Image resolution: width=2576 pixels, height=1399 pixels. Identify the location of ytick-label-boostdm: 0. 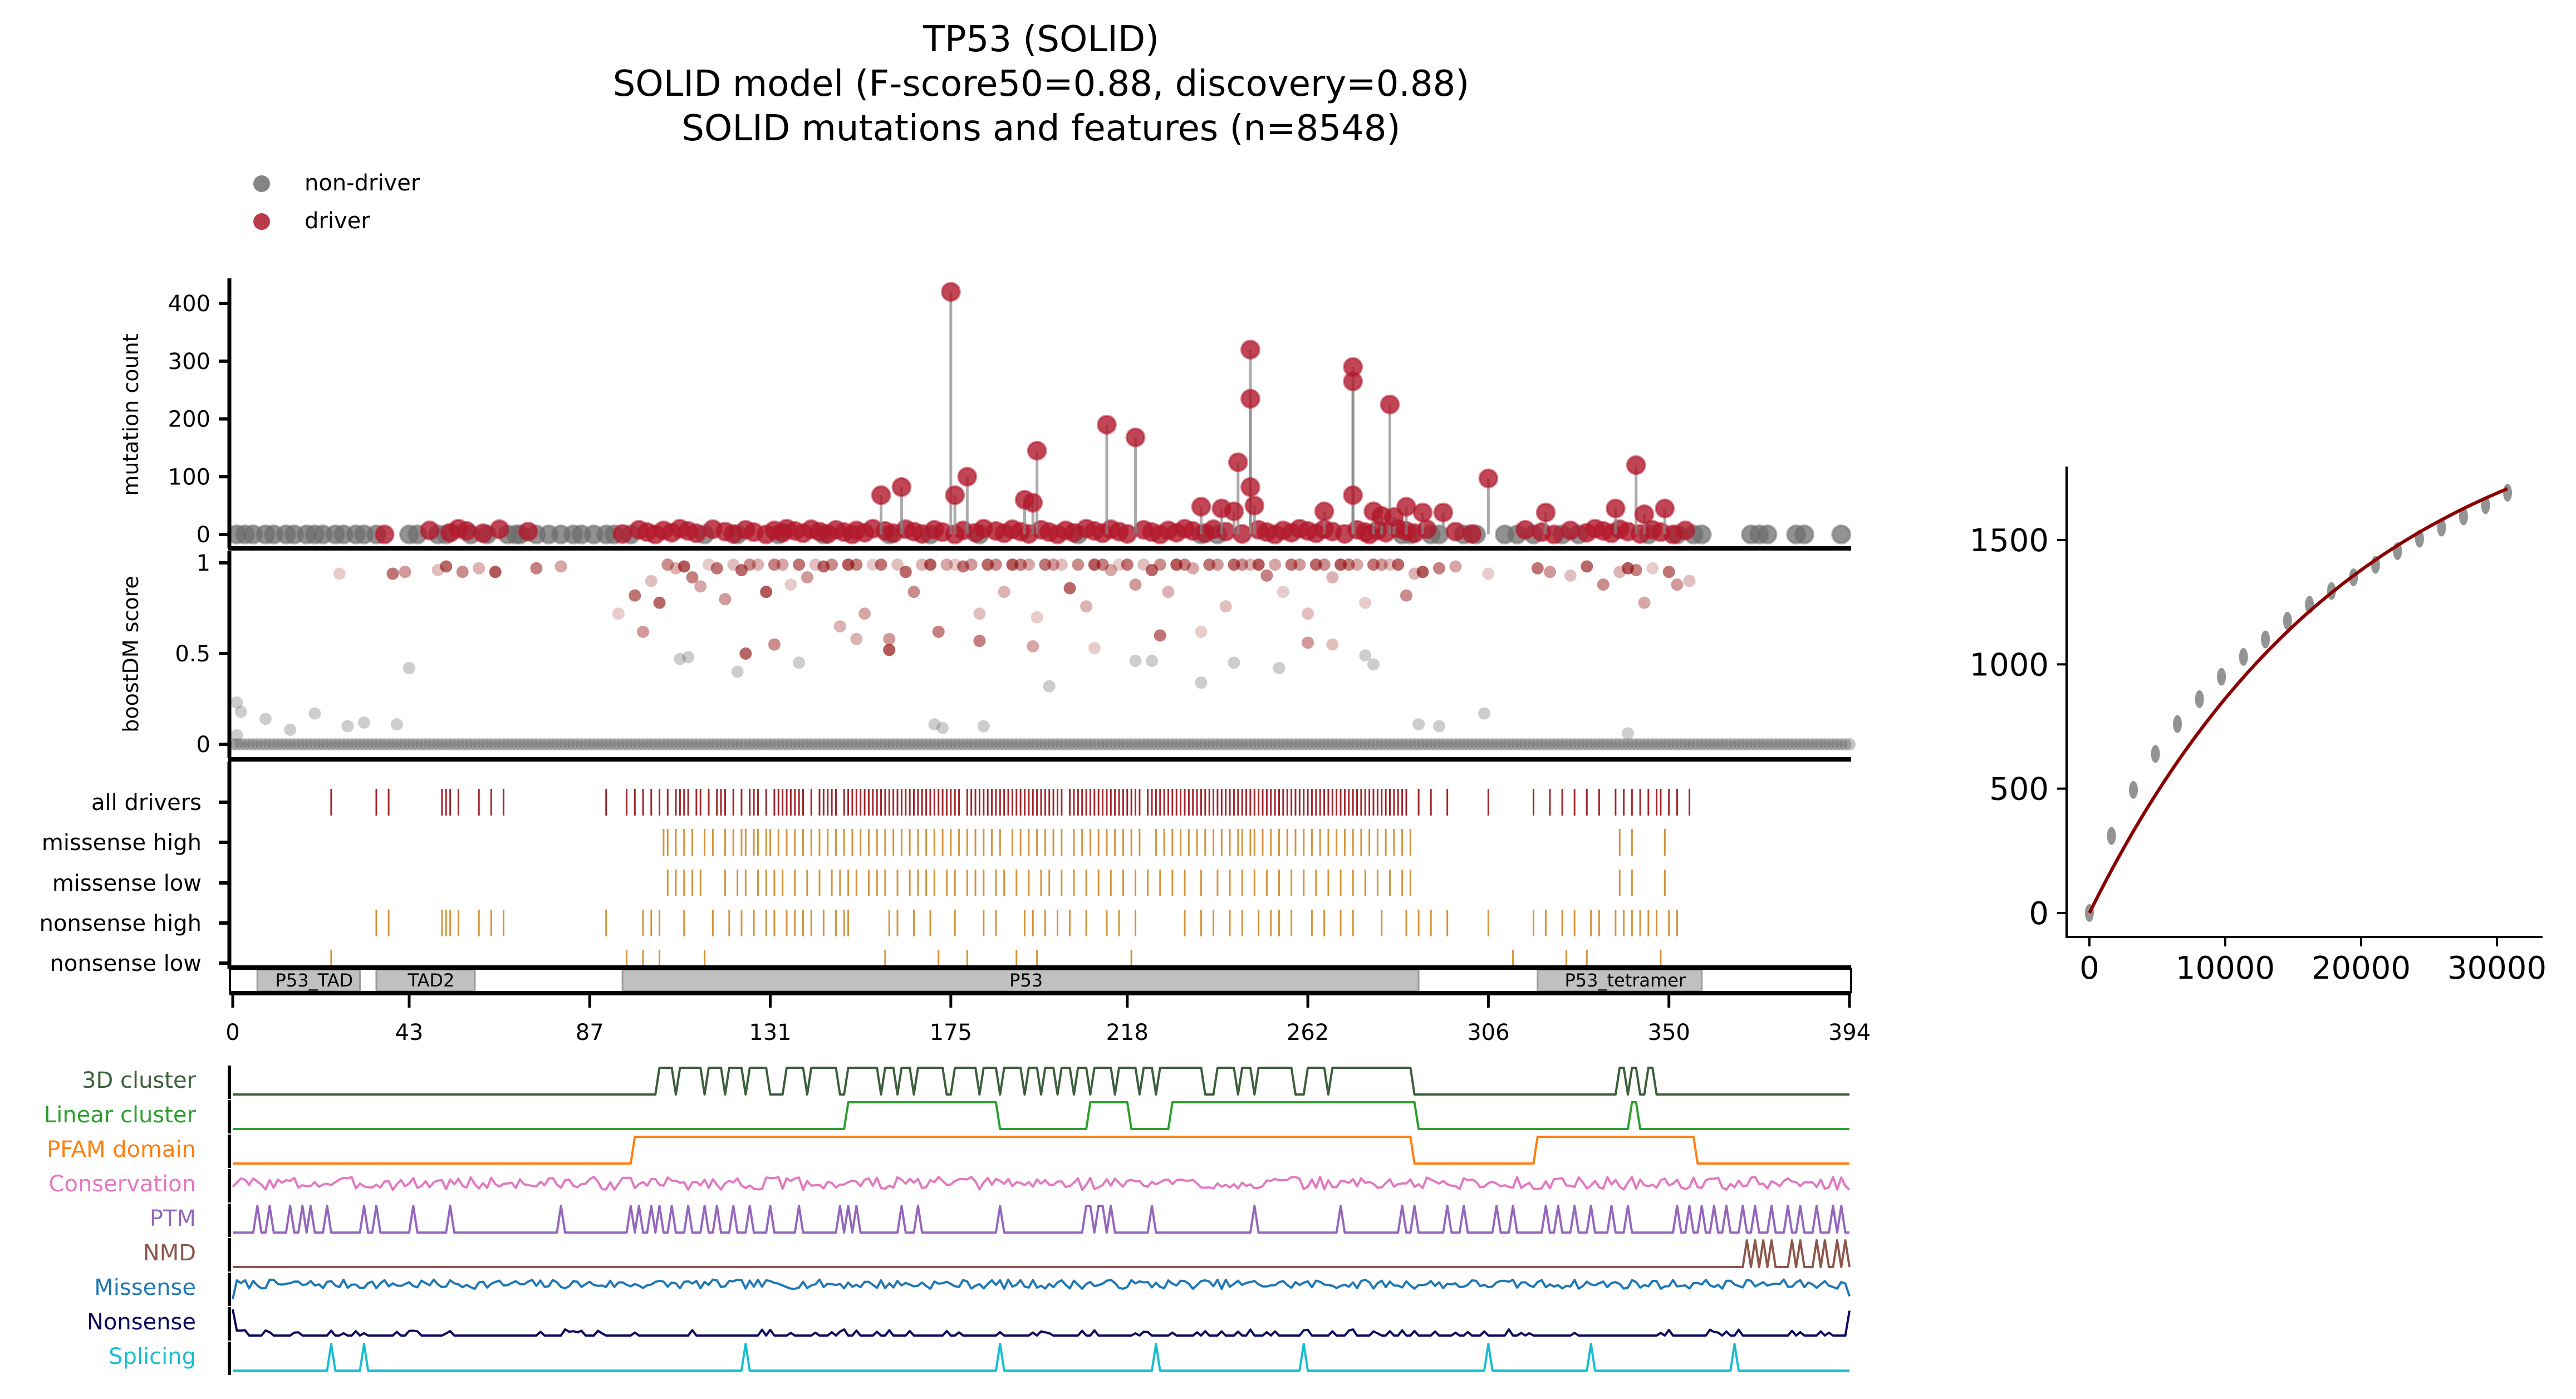
(203, 745).